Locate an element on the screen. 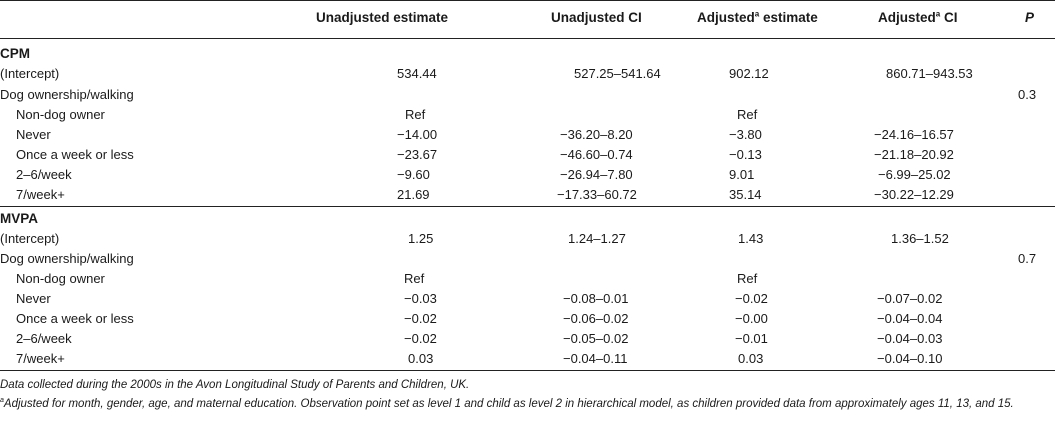 This screenshot has width=1055, height=436. header-p-value: P is located at coordinates (1030, 17).